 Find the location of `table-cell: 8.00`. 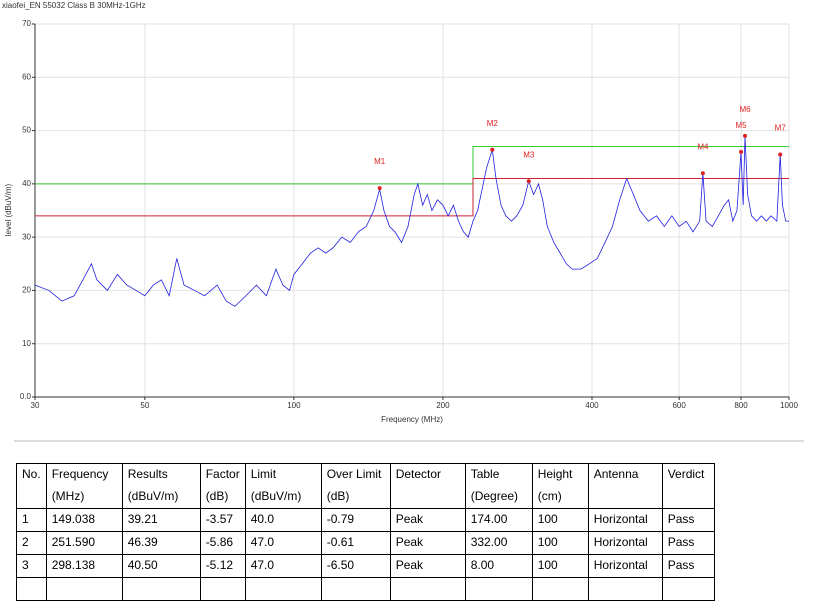

table-cell: 8.00 is located at coordinates (498, 566).